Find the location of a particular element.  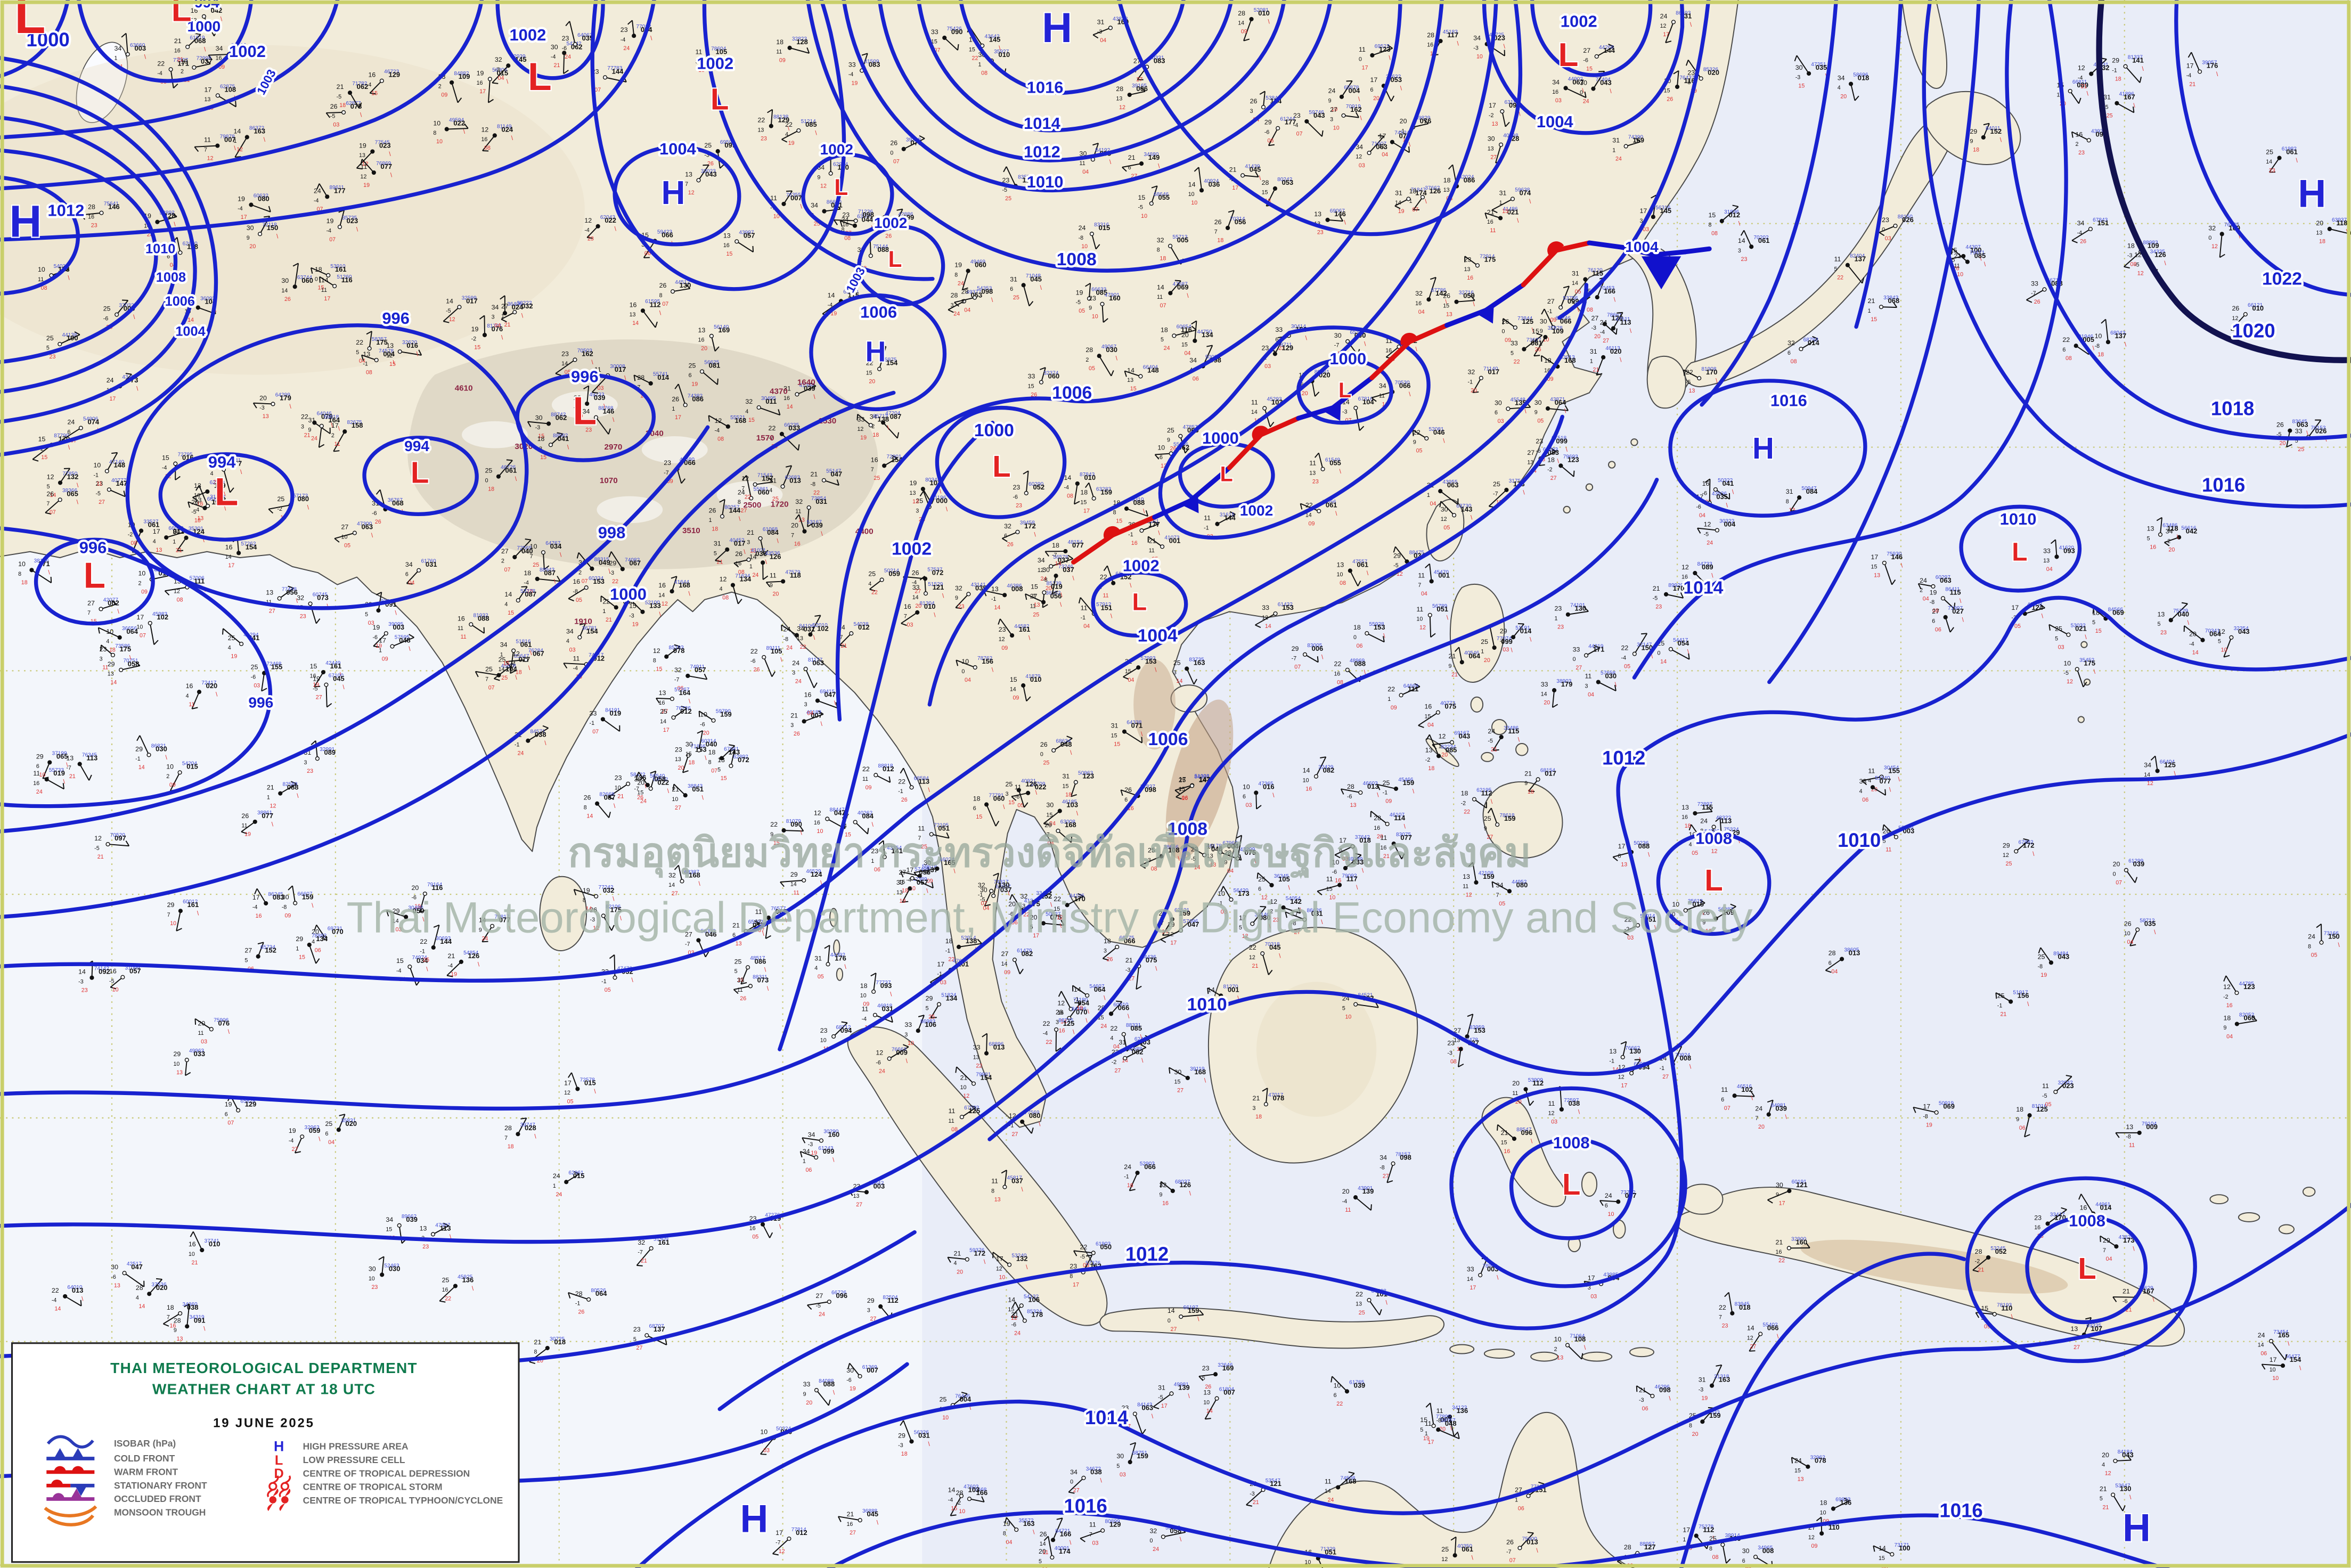

station-value: 07 is located at coordinates (595, 732).